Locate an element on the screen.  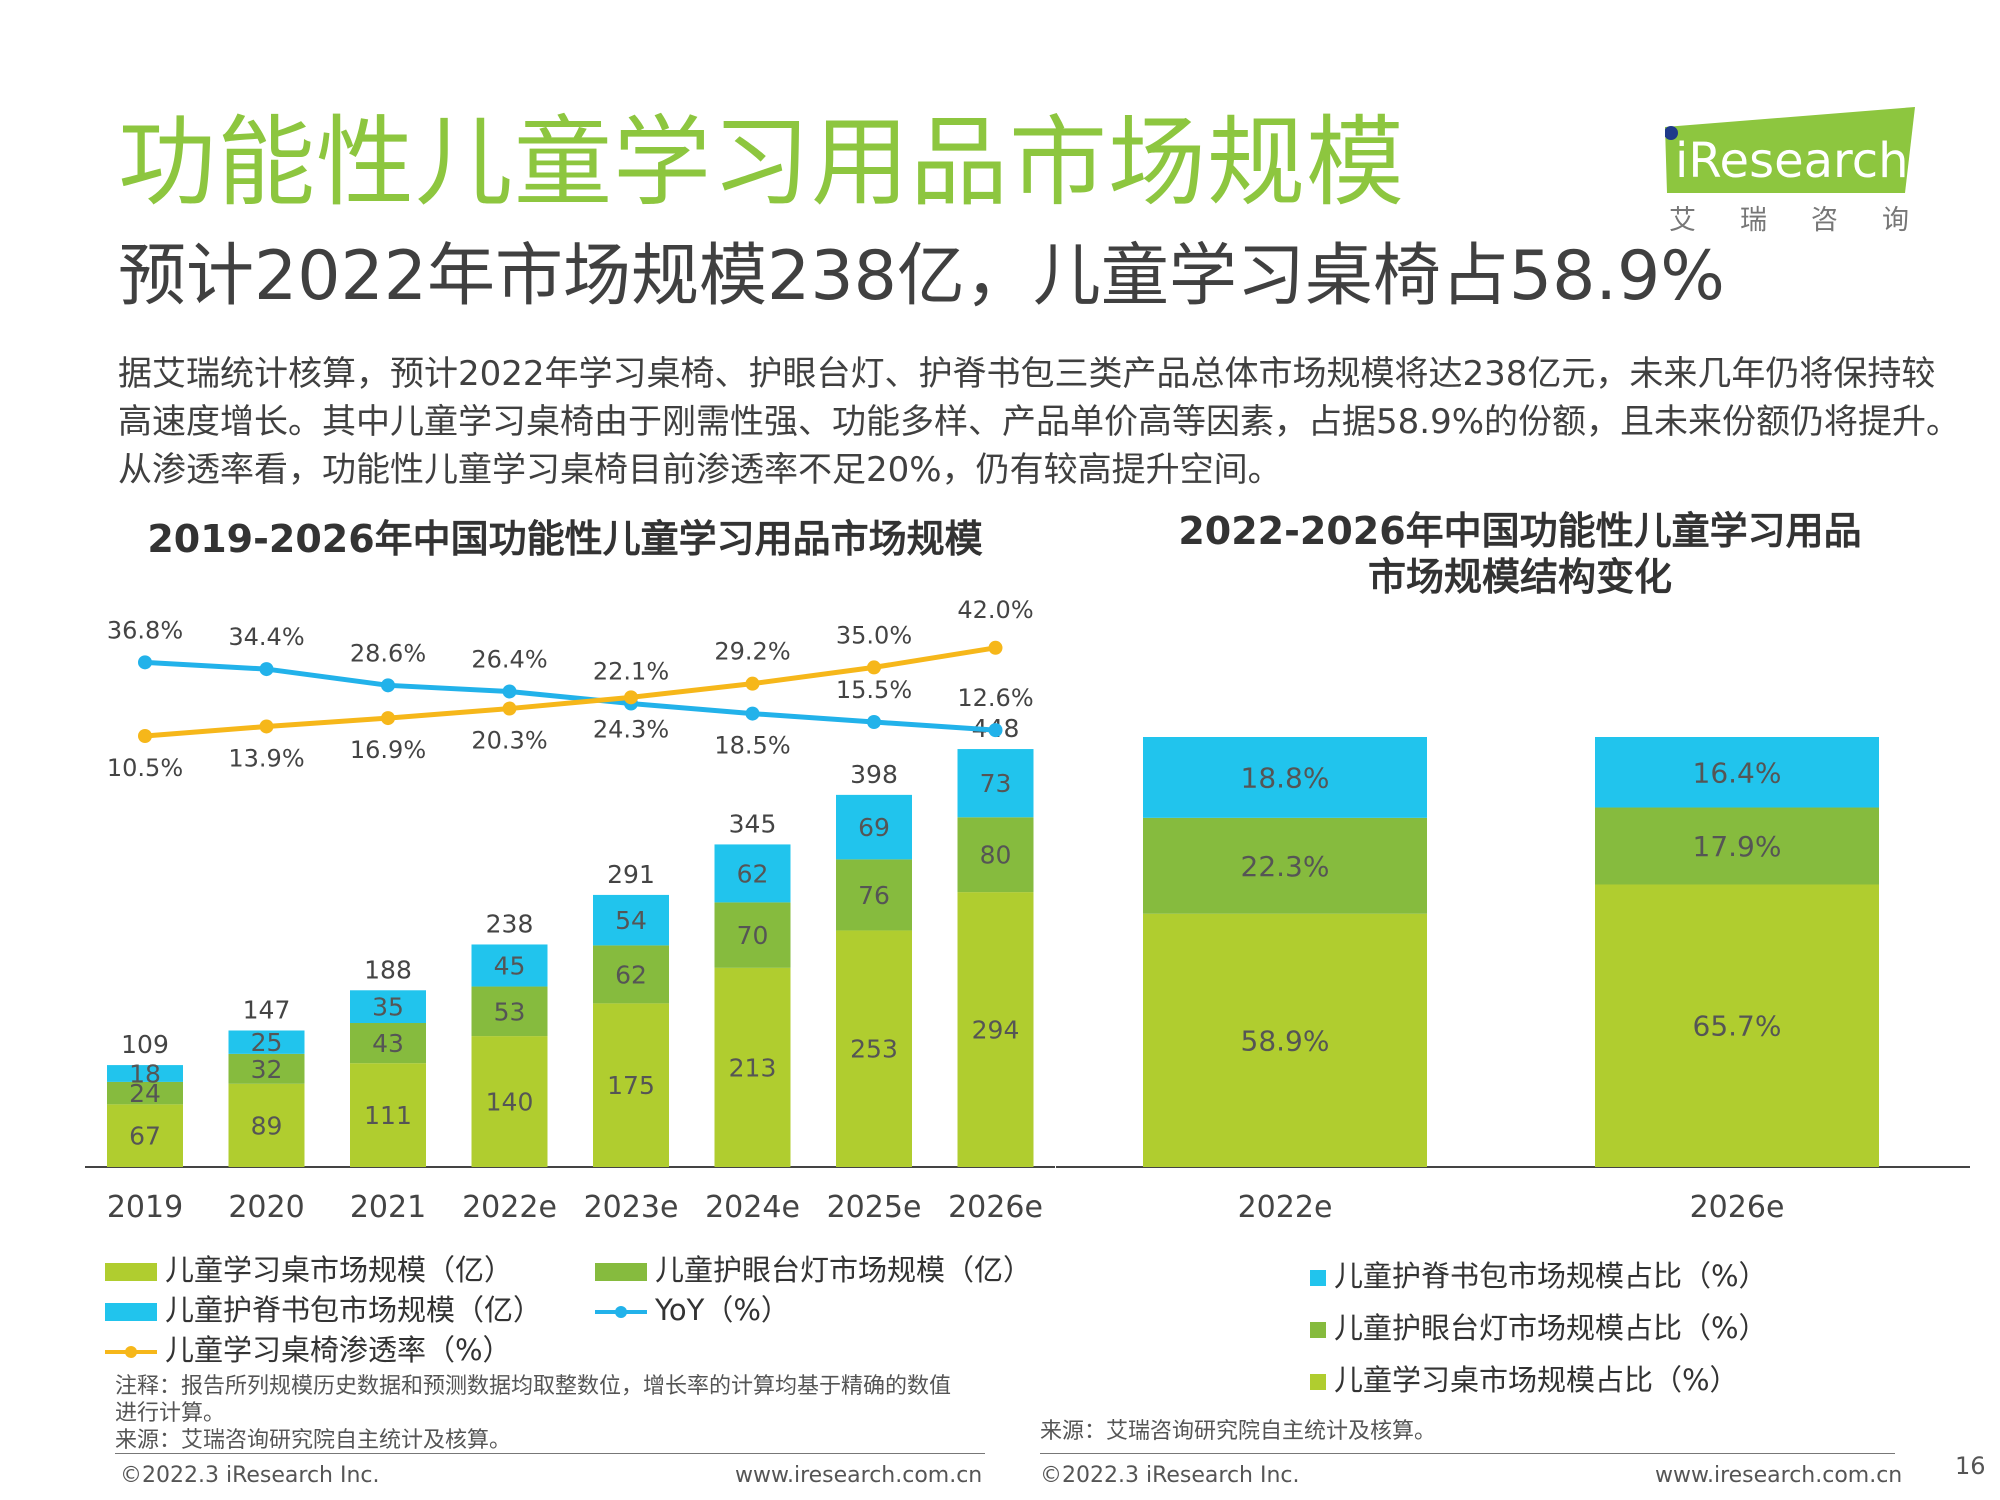
paragraph-line: 从渗透率看，功能性儿童学习桌椅目前渗透率不足20%，仍有较高提升空间。 is located at coordinates (700, 470).